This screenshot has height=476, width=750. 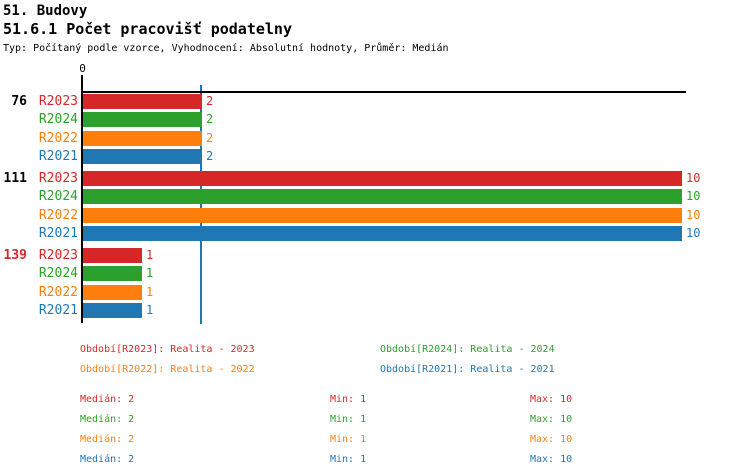 What do you see at coordinates (19, 101) in the screenshot?
I see `group-label: 76` at bounding box center [19, 101].